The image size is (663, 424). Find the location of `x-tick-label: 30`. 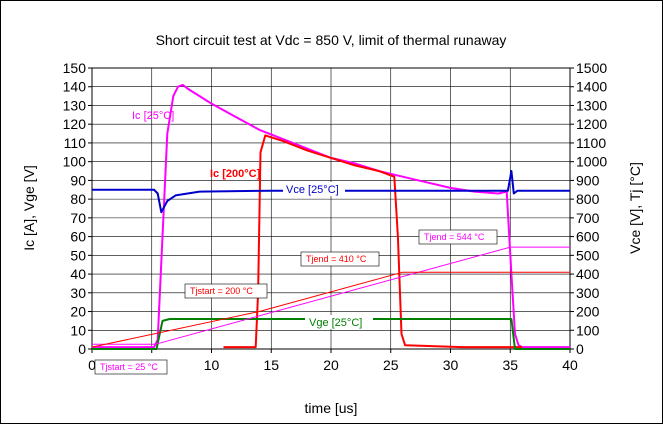

x-tick-label: 30 is located at coordinates (451, 365).